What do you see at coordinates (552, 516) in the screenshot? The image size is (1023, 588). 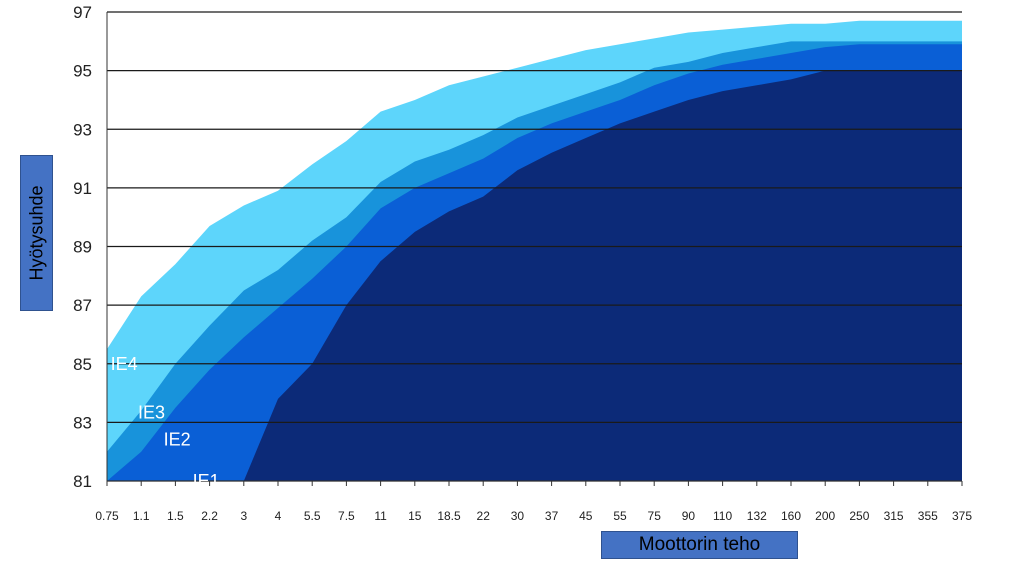 I see `x-tick-label: 37` at bounding box center [552, 516].